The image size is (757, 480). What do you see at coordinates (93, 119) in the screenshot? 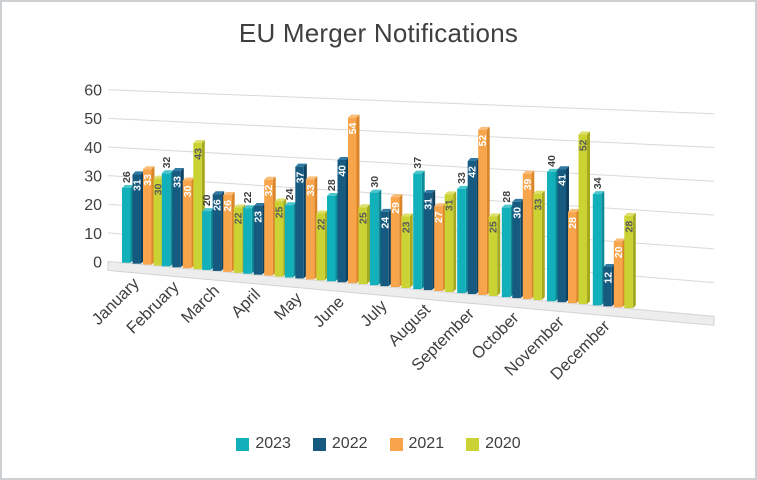
I see `y-axis-label-50: 50` at bounding box center [93, 119].